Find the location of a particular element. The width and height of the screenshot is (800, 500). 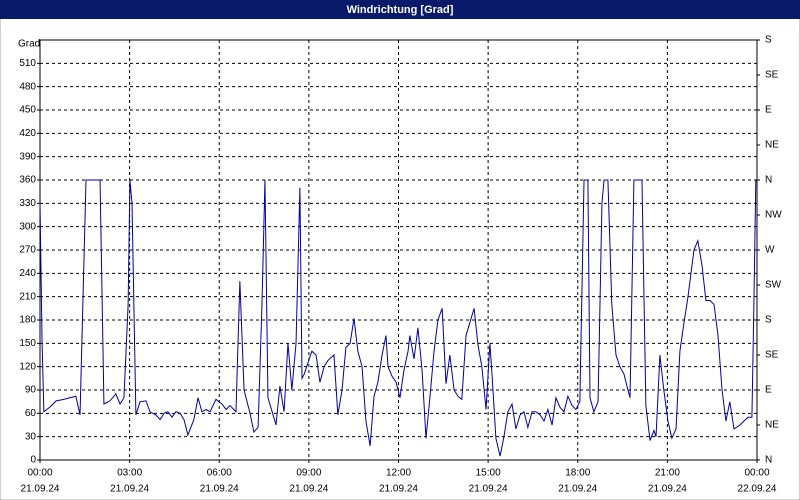

y2-tick-label: W is located at coordinates (770, 250).